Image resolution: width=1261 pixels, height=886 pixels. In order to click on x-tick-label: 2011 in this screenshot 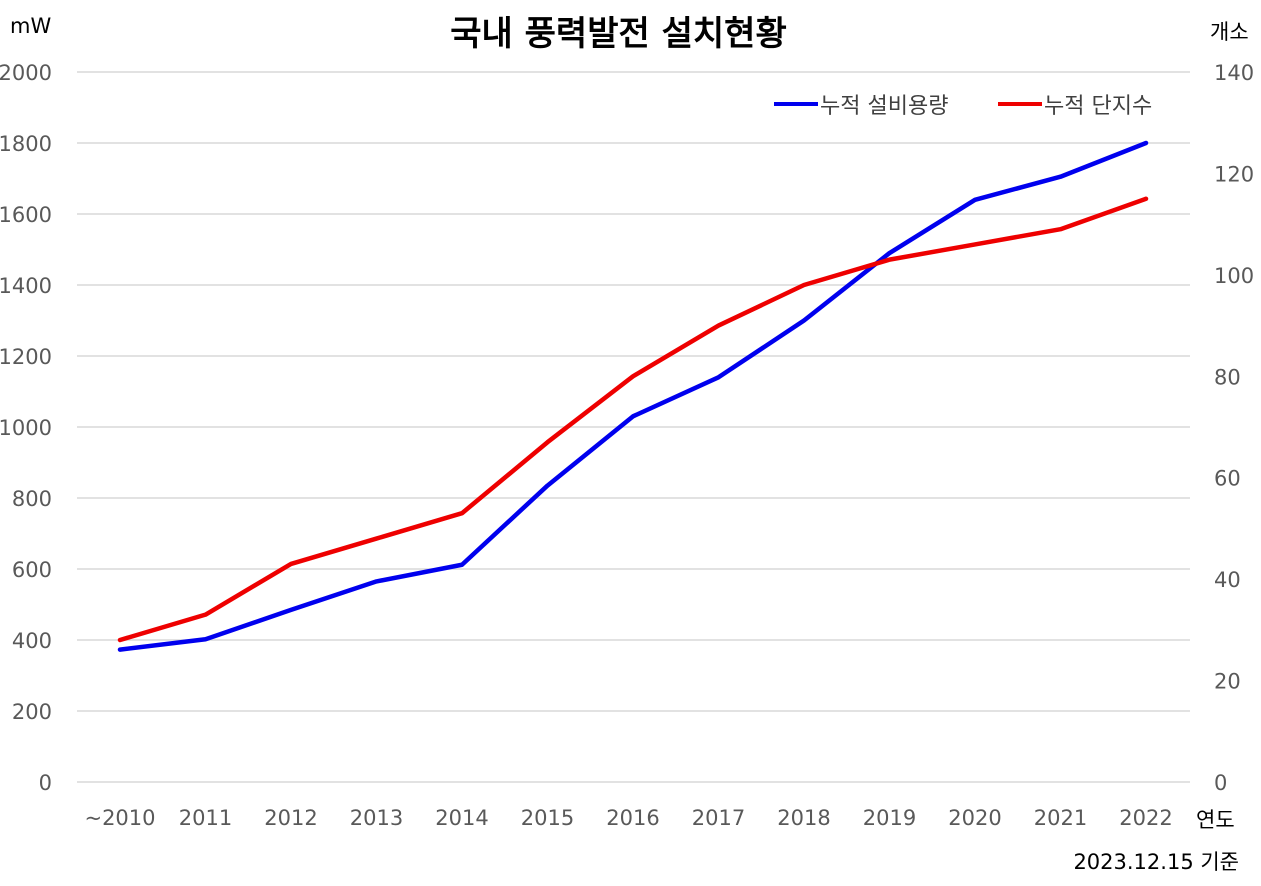, I will do `click(205, 818)`.